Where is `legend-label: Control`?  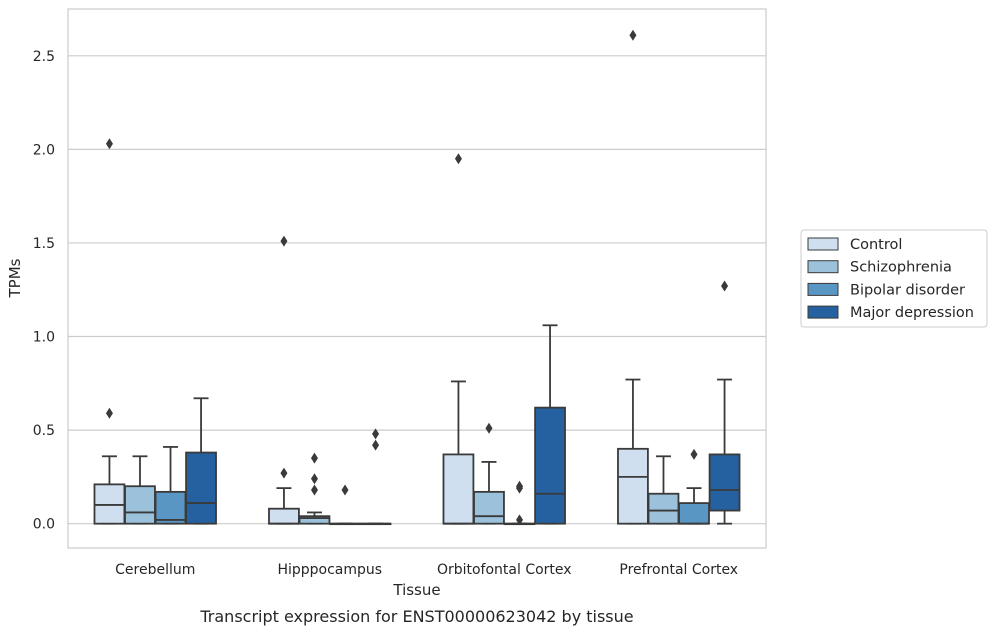
legend-label: Control is located at coordinates (876, 245).